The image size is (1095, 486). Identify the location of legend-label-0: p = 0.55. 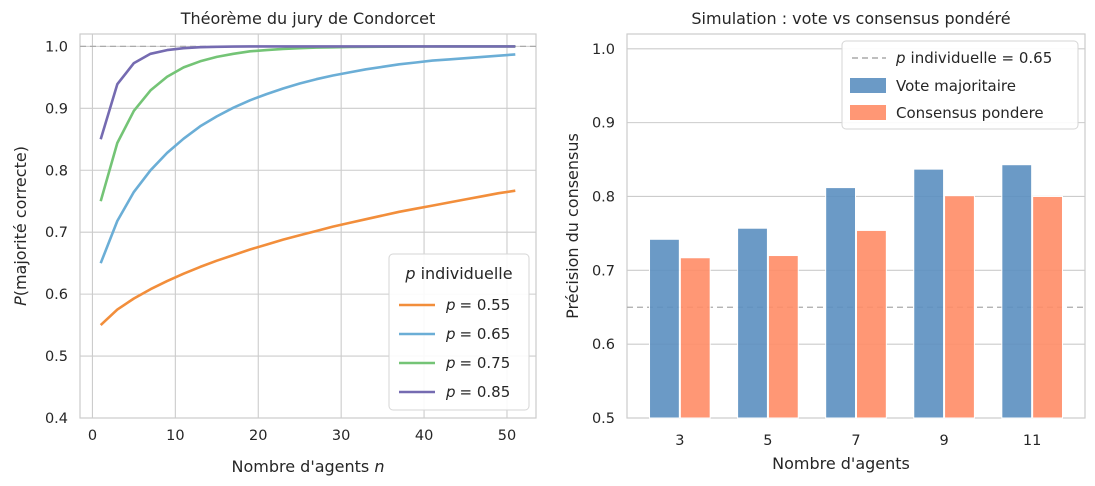
(477, 305).